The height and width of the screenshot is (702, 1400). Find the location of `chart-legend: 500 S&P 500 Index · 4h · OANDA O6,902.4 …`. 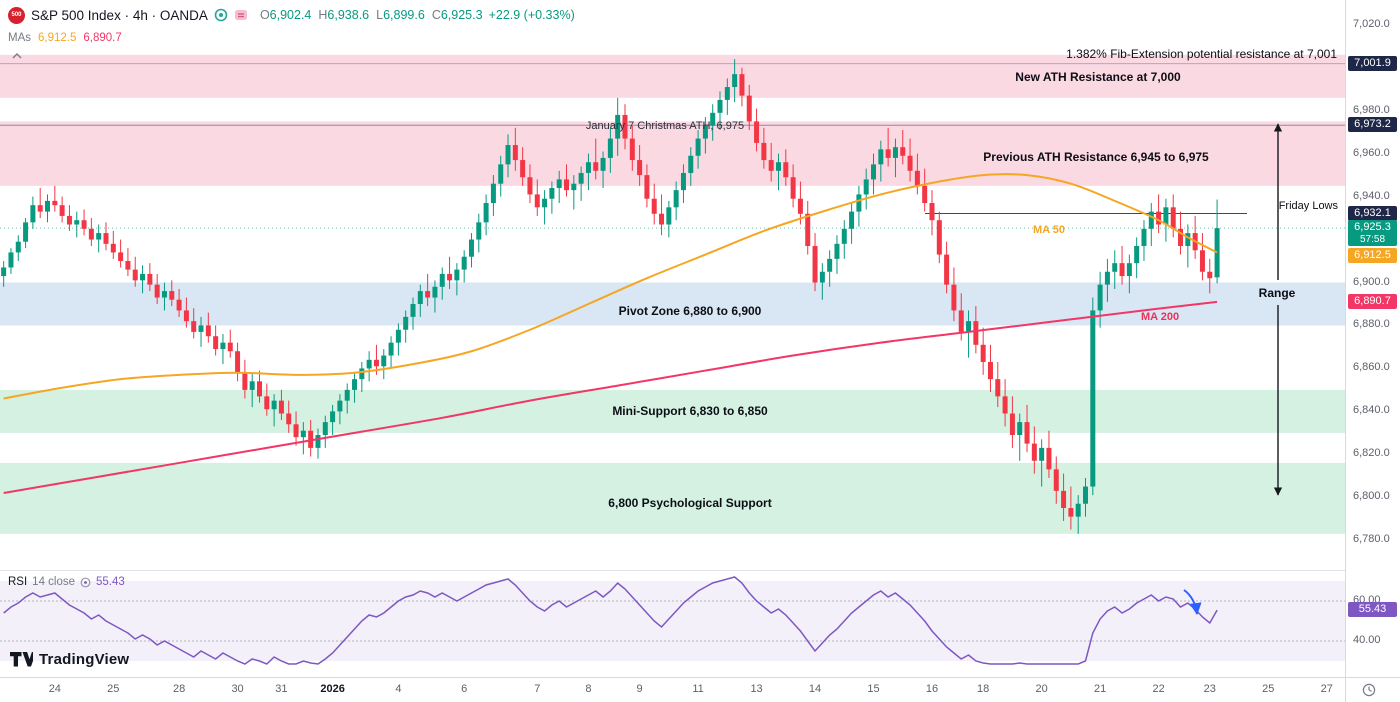

chart-legend: 500 S&P 500 Index · 4h · OANDA O6,902.4 … is located at coordinates (291, 33).